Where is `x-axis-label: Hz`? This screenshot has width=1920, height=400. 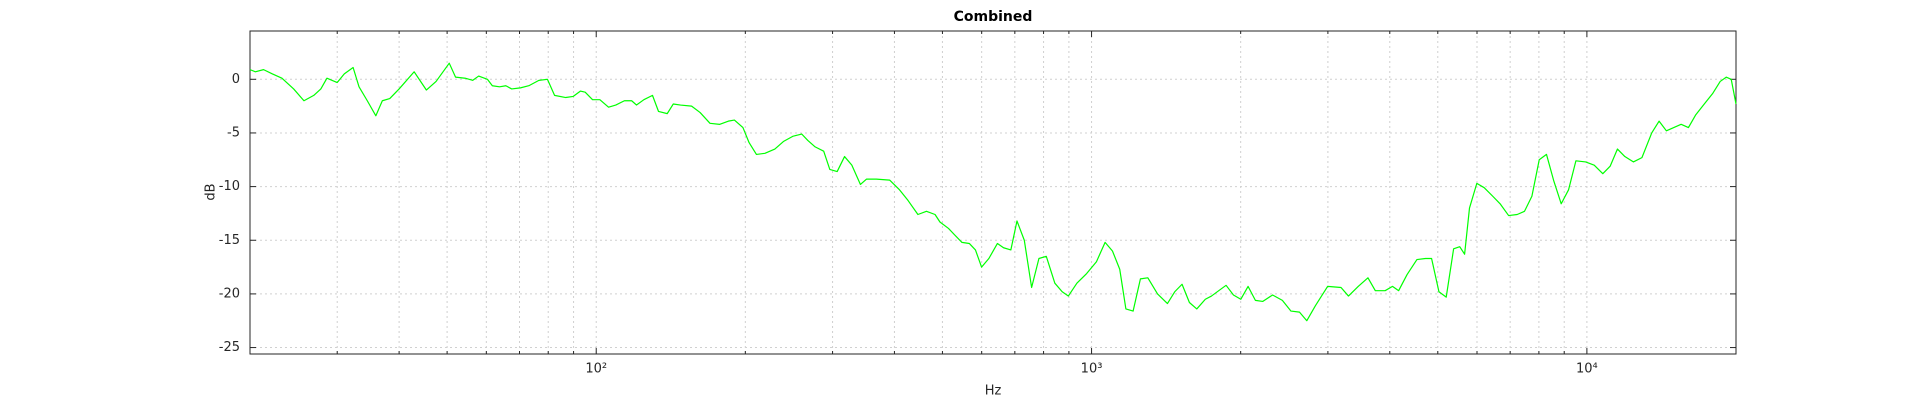
x-axis-label: Hz is located at coordinates (993, 391).